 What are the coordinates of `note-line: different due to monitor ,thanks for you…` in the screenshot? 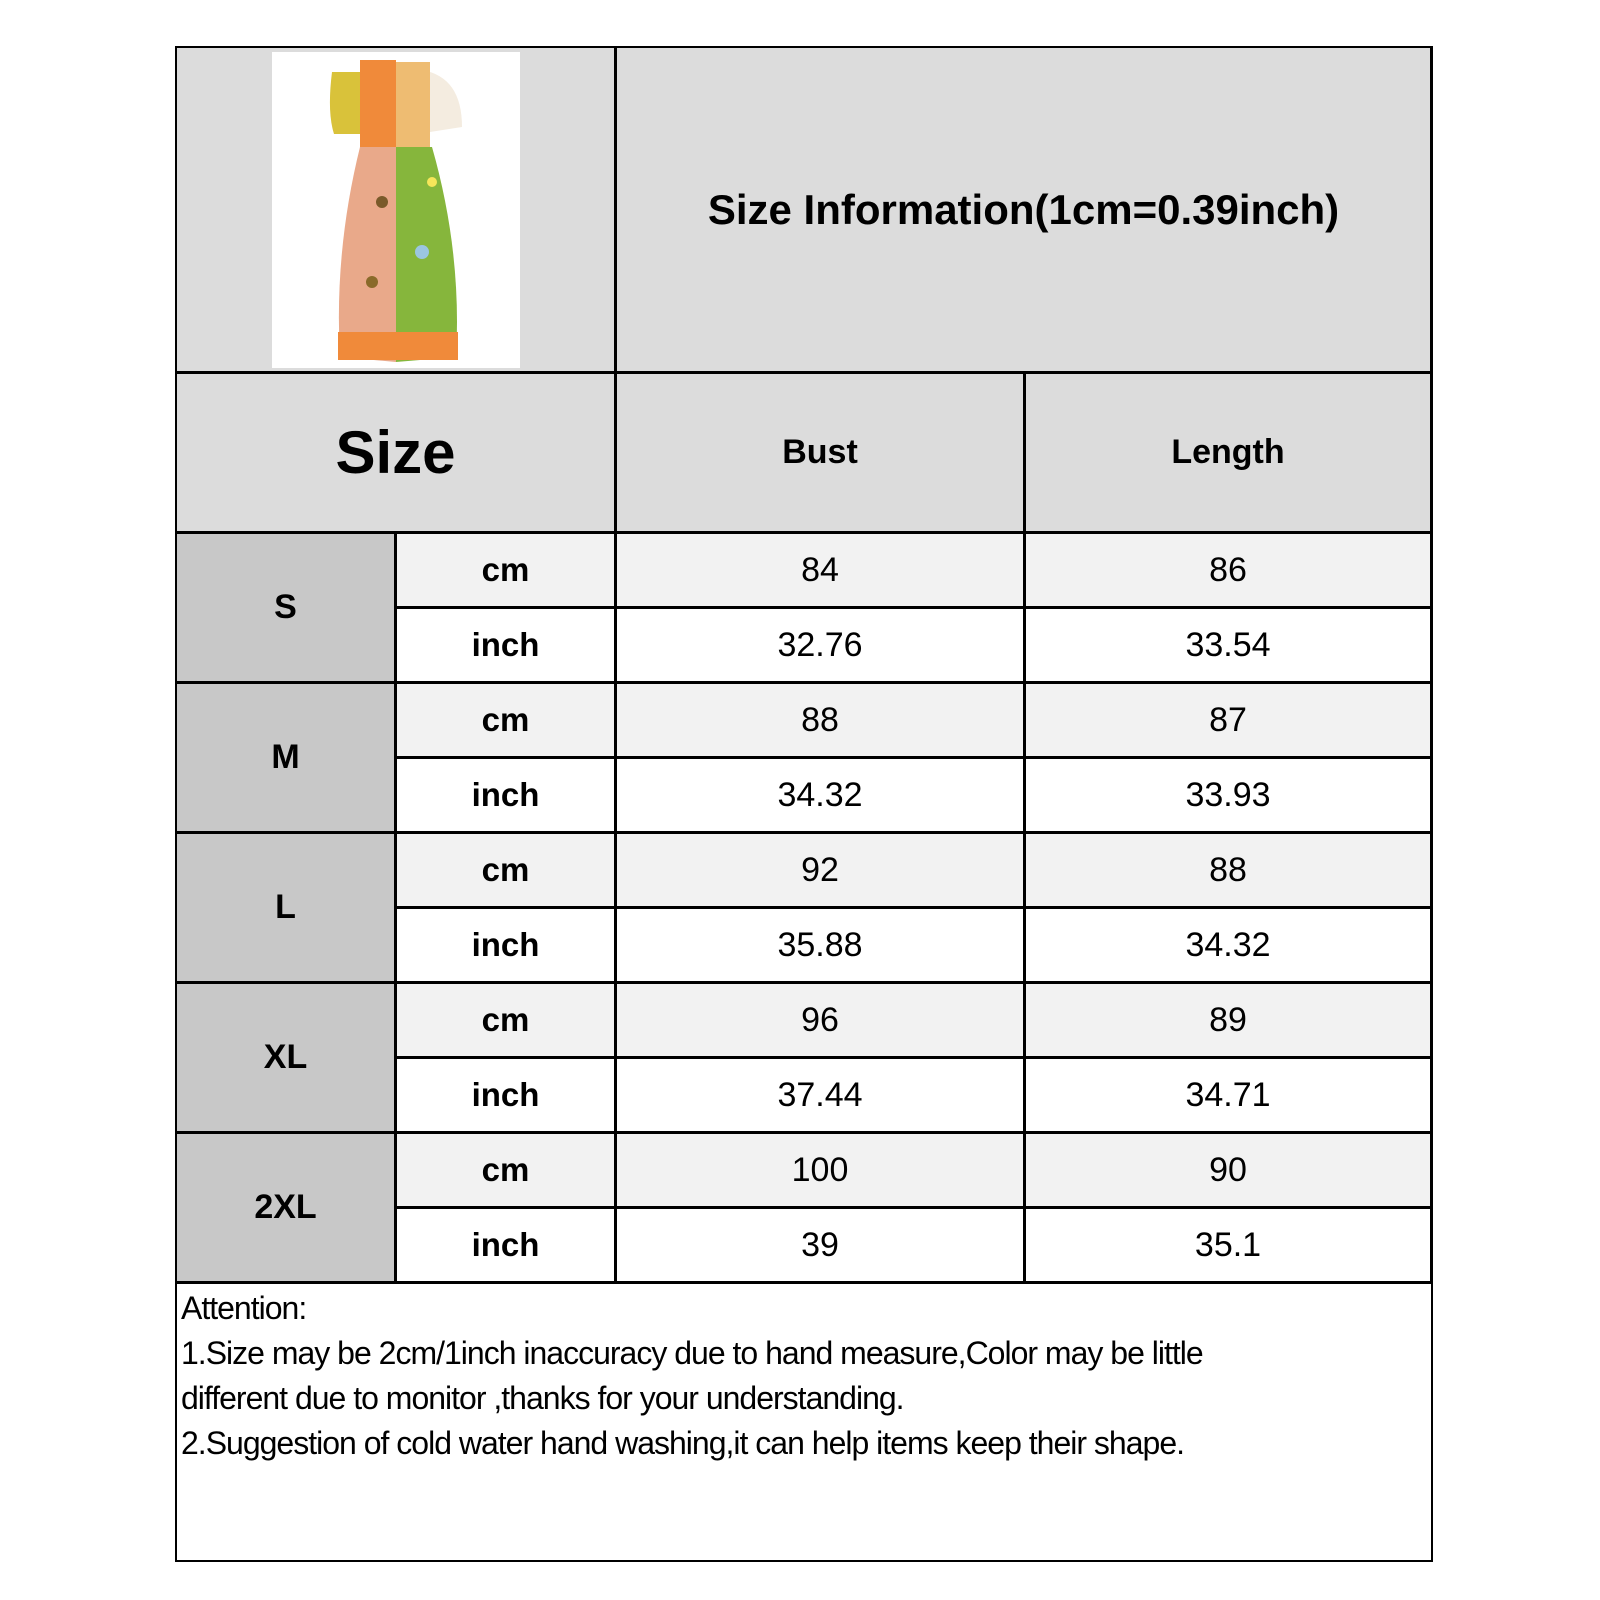 It's located at (543, 1398).